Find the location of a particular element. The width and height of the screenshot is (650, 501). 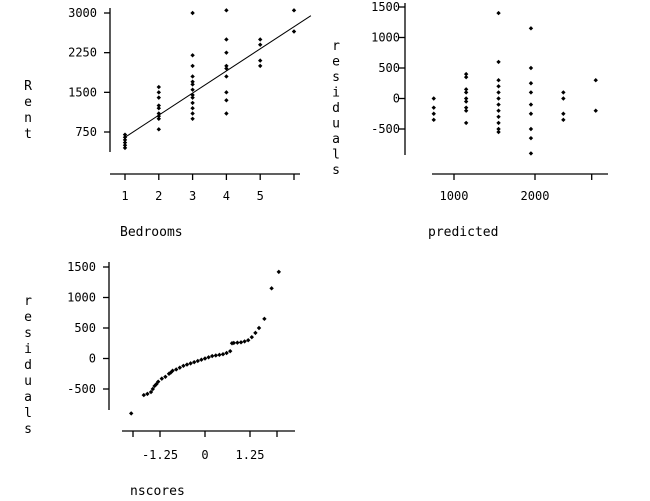

panel-2-y-tick-label: -500 is located at coordinates (385, 129).